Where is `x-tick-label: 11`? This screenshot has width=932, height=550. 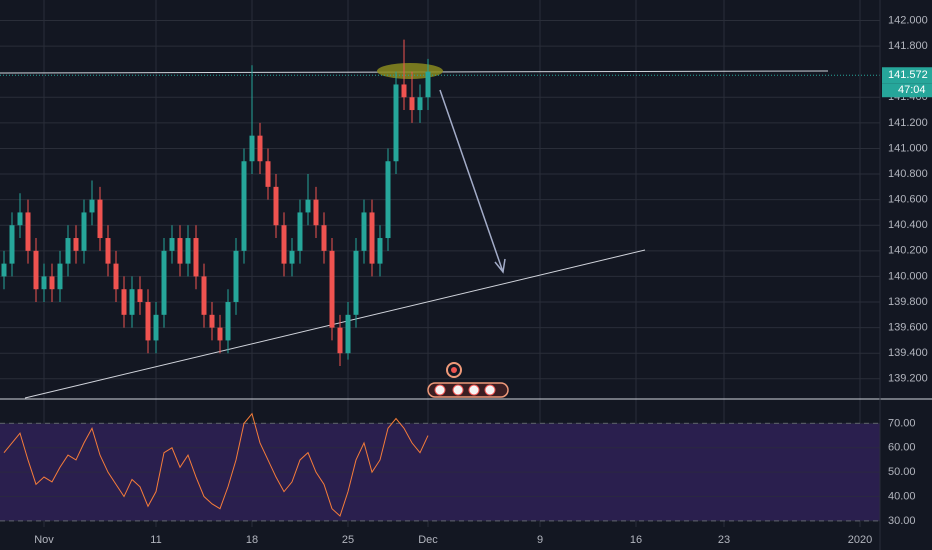 x-tick-label: 11 is located at coordinates (155, 540).